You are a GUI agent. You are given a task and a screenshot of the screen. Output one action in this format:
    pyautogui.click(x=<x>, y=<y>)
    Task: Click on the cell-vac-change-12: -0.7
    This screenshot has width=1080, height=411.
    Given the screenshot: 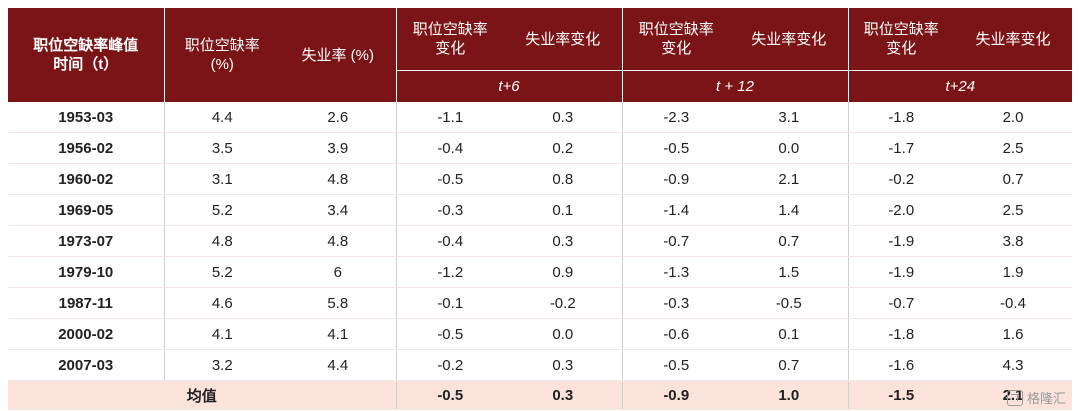 What is the action you would take?
    pyautogui.click(x=675, y=241)
    